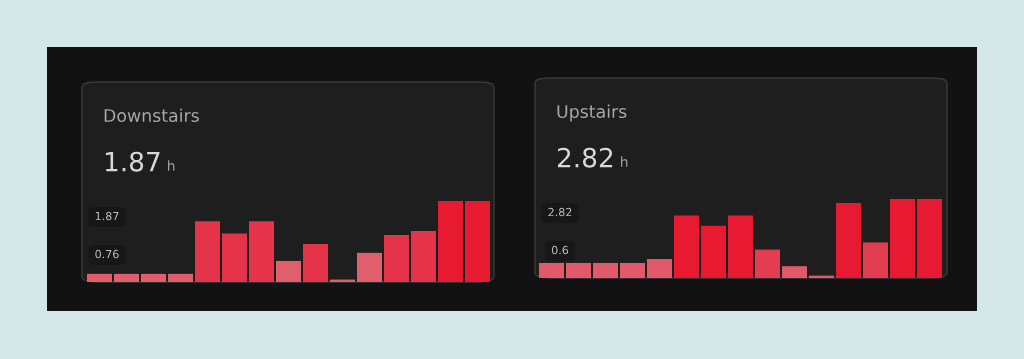 The width and height of the screenshot is (1024, 359). What do you see at coordinates (585, 157) in the screenshot?
I see `text: 2.82` at bounding box center [585, 157].